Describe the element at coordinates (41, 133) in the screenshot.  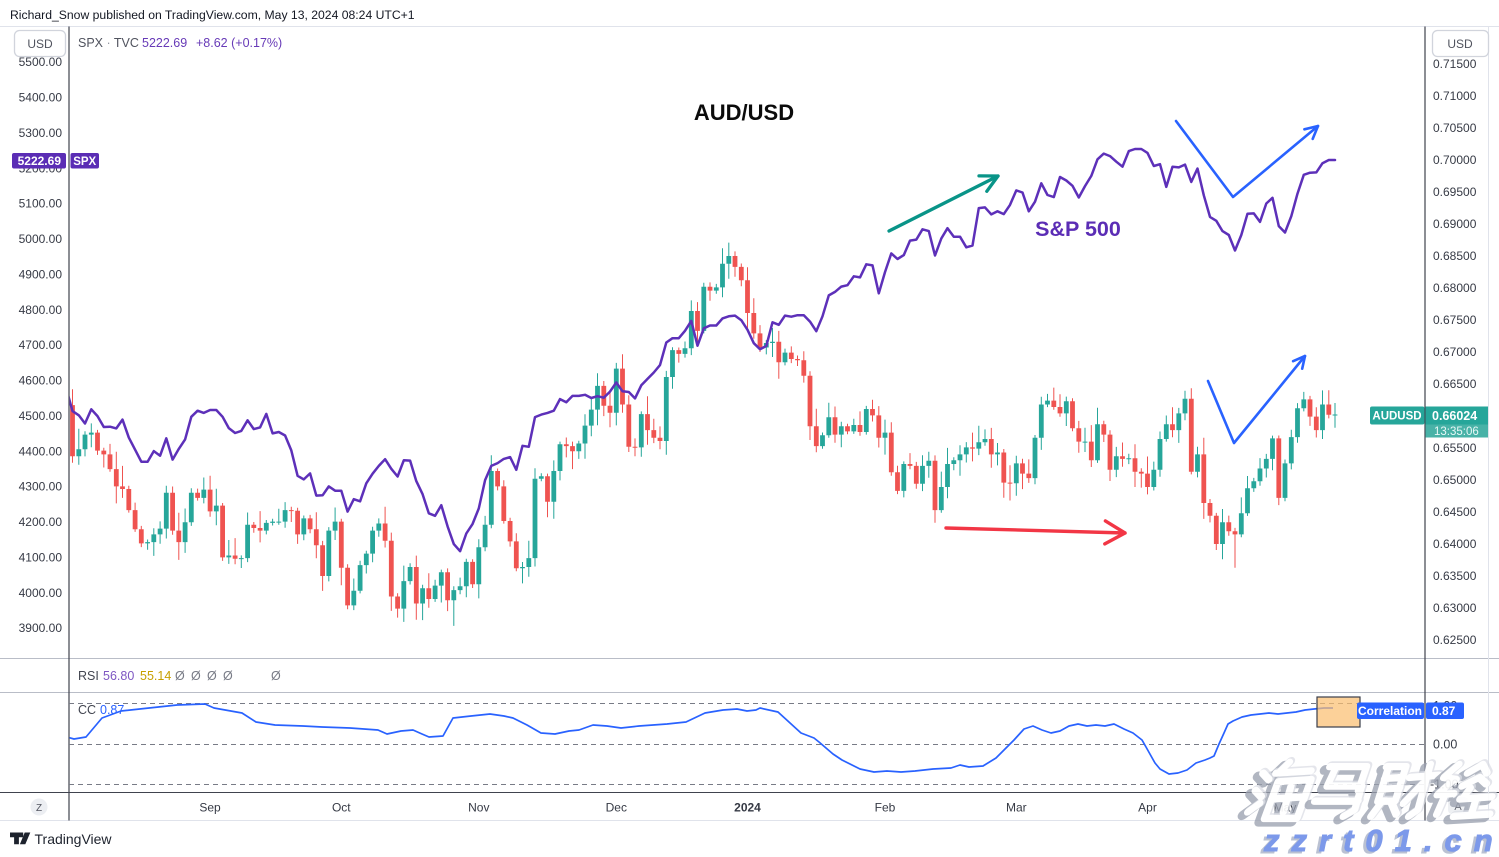
I see `svg-text: 5300.00` at that location.